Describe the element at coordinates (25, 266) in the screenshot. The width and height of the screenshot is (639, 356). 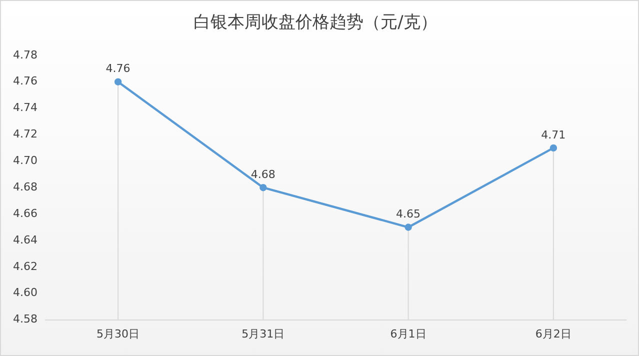
I see `y-tick-label: 4.62` at that location.